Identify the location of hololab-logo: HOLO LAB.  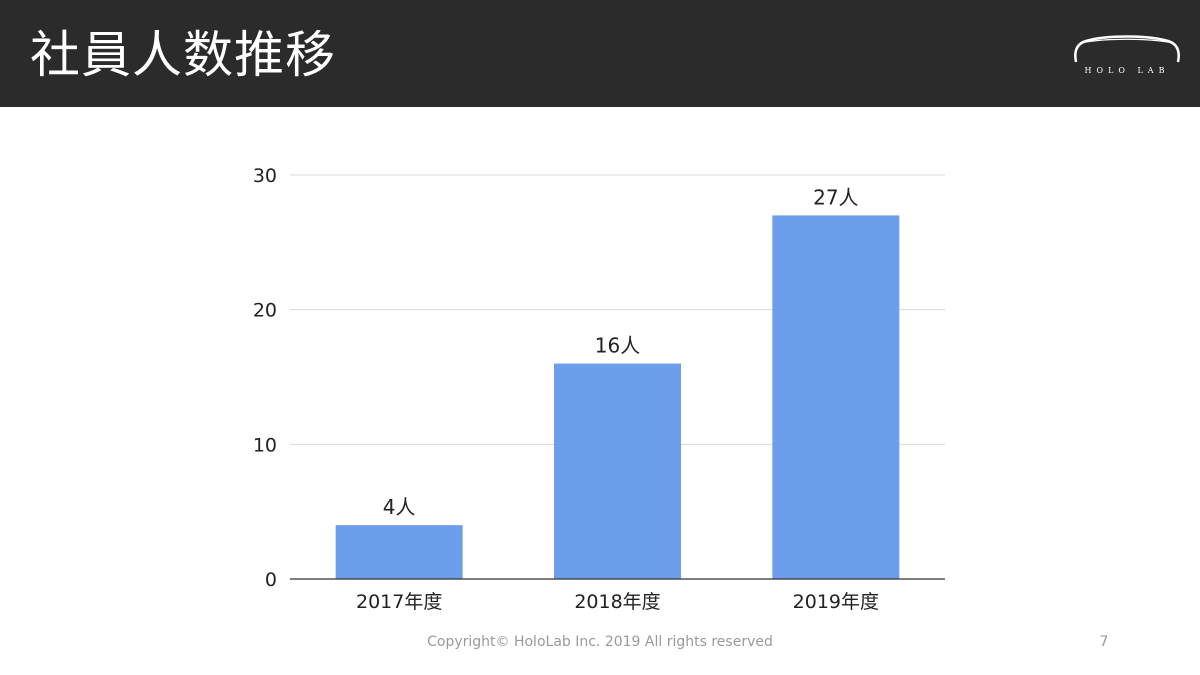
(1127, 55).